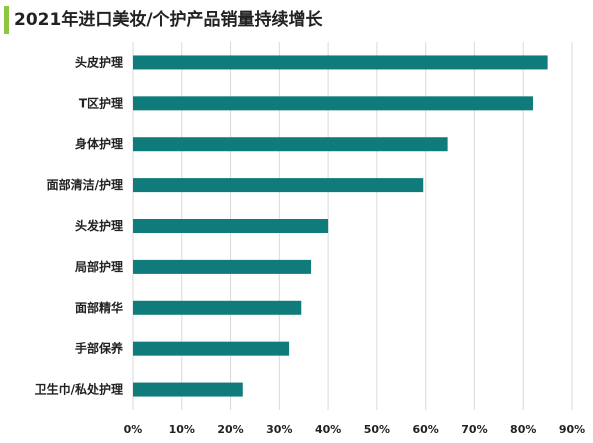  Describe the element at coordinates (328, 429) in the screenshot. I see `x-tick-label: 40%` at that location.